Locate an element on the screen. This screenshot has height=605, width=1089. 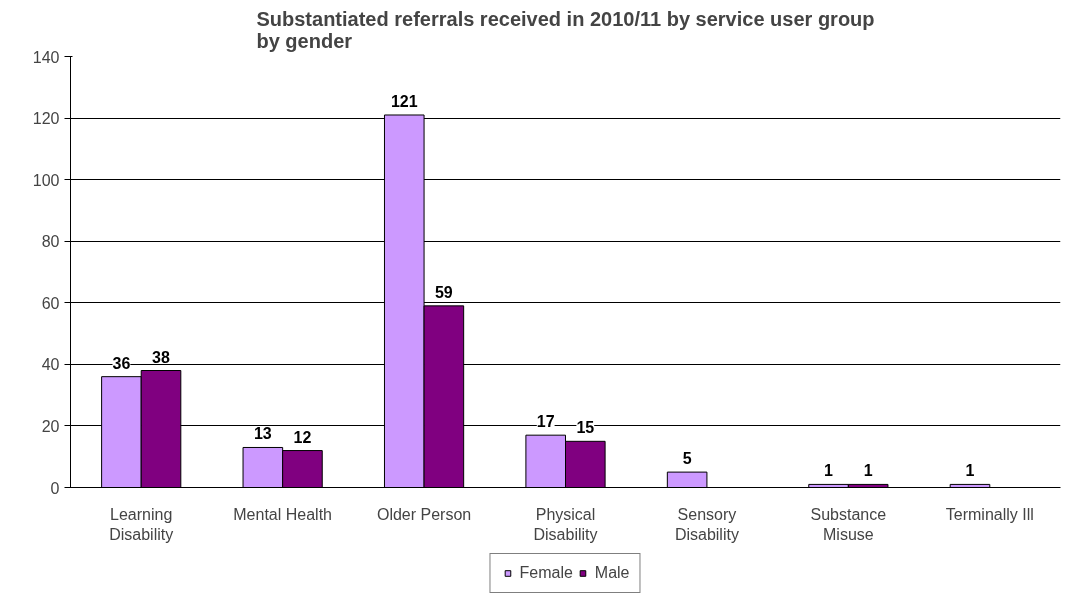
y-tick-label: 120 is located at coordinates (46, 119).